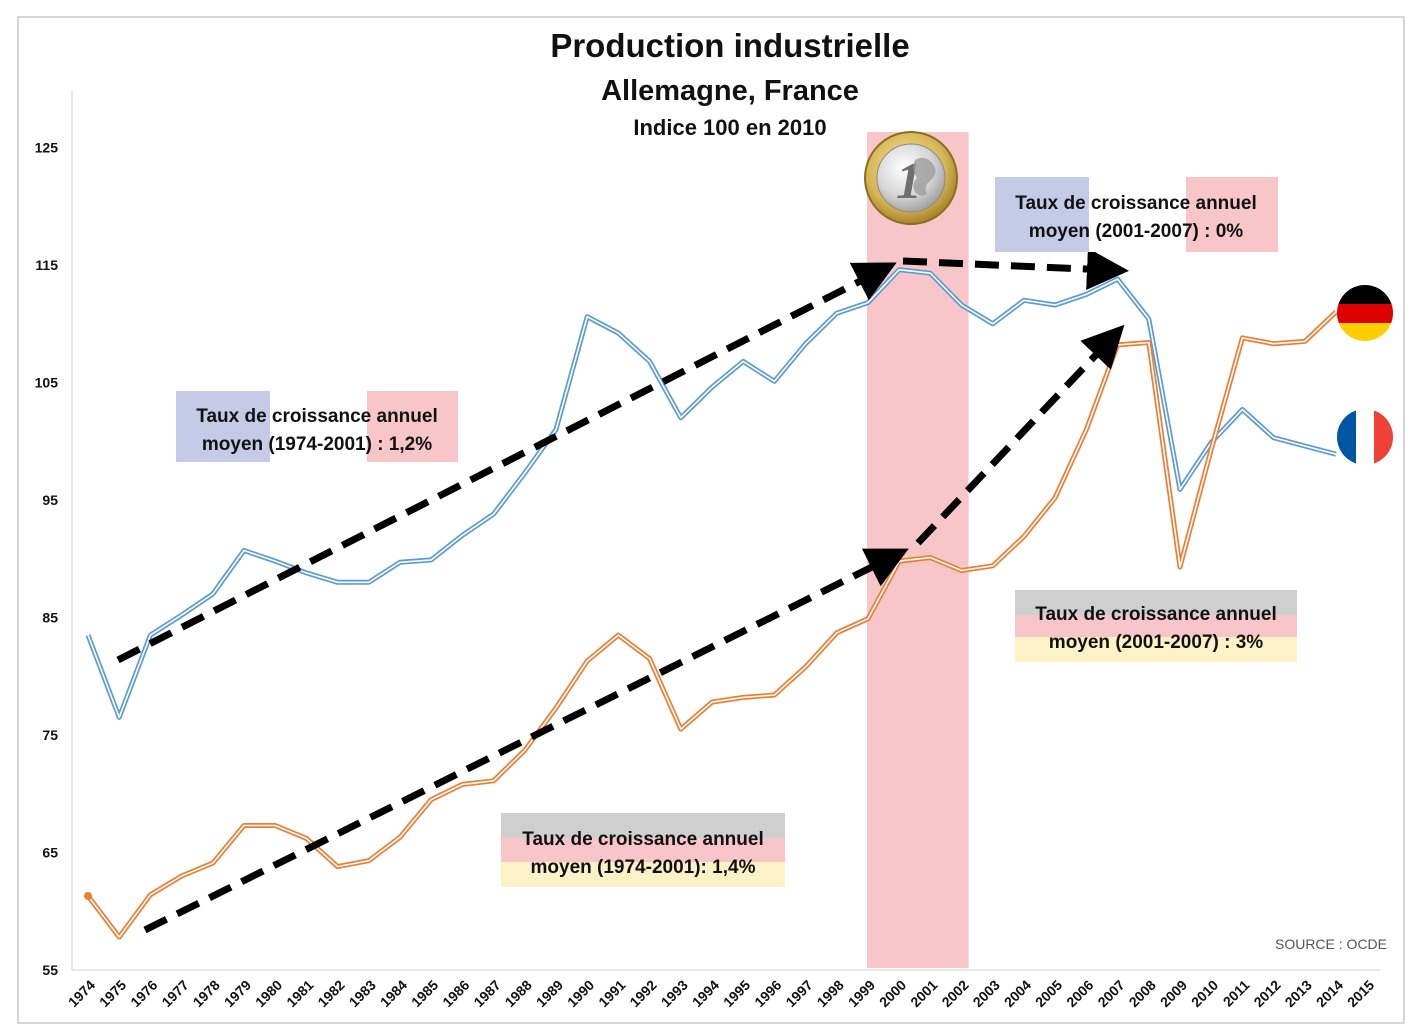 Image resolution: width=1413 pixels, height=1034 pixels. Describe the element at coordinates (1331, 944) in the screenshot. I see `source-label: SOURCE : OCDE` at that location.